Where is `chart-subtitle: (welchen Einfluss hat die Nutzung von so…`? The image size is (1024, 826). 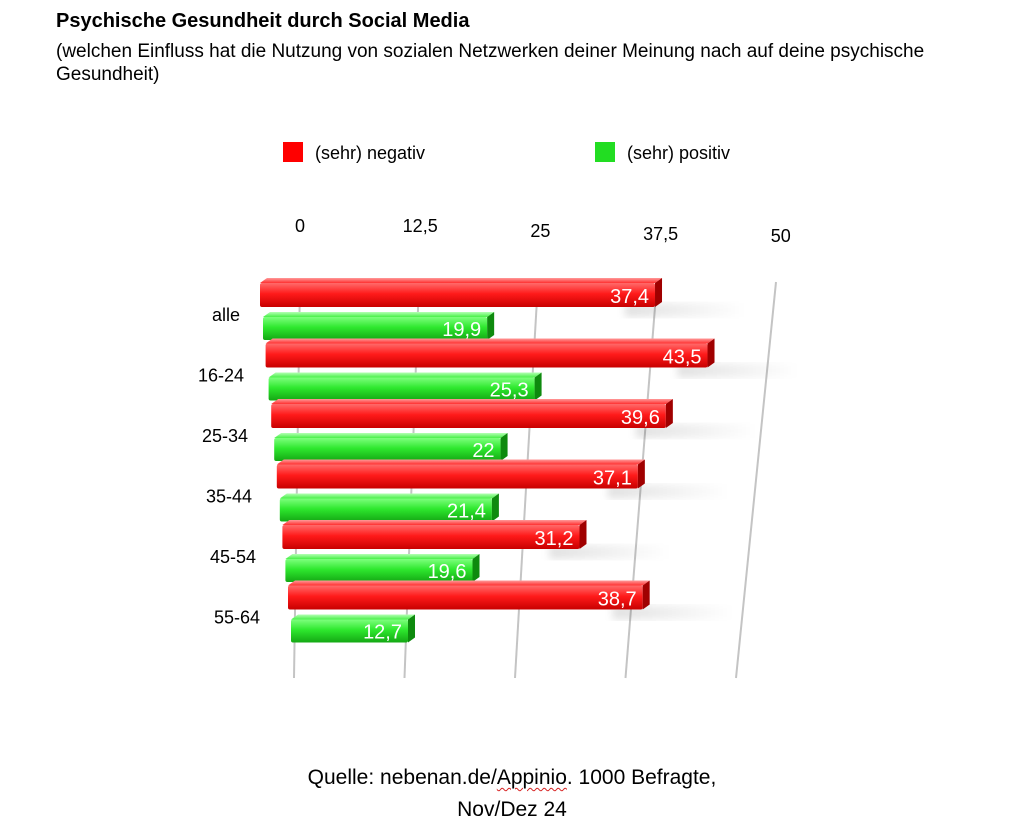 chart-subtitle: (welchen Einfluss hat die Nutzung von so… is located at coordinates (490, 63).